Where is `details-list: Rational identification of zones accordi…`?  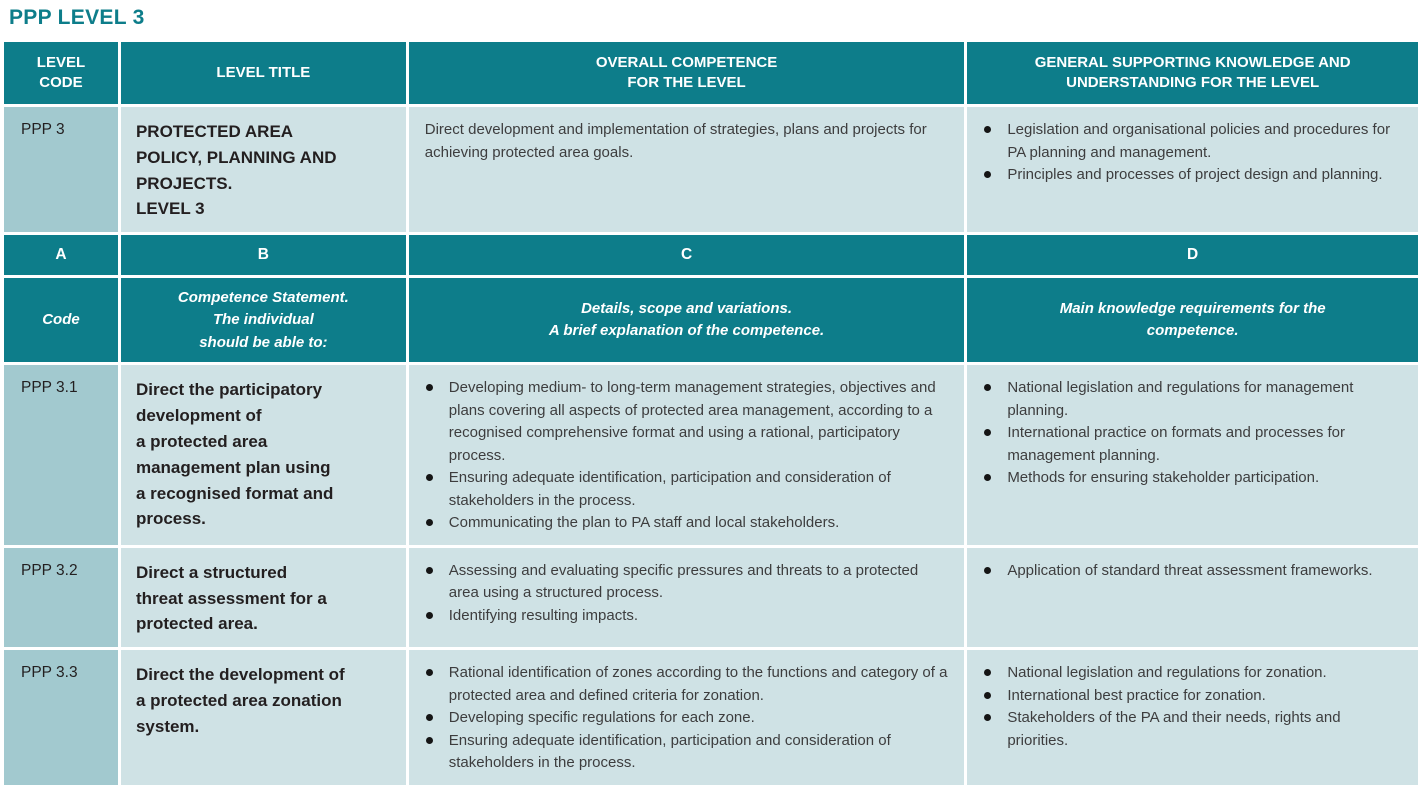
details-list: Rational identification of zones accordi… is located at coordinates (687, 718).